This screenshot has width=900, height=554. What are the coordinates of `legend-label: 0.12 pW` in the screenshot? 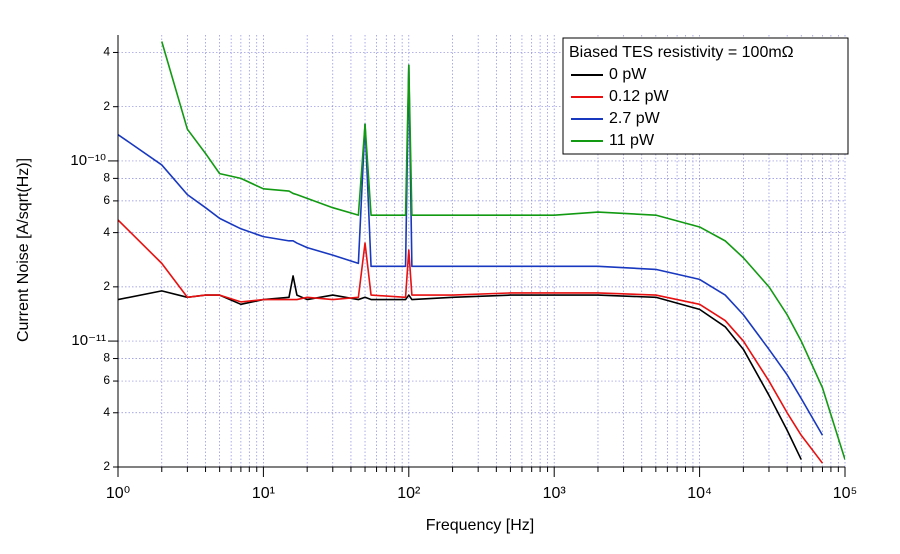 It's located at (639, 96).